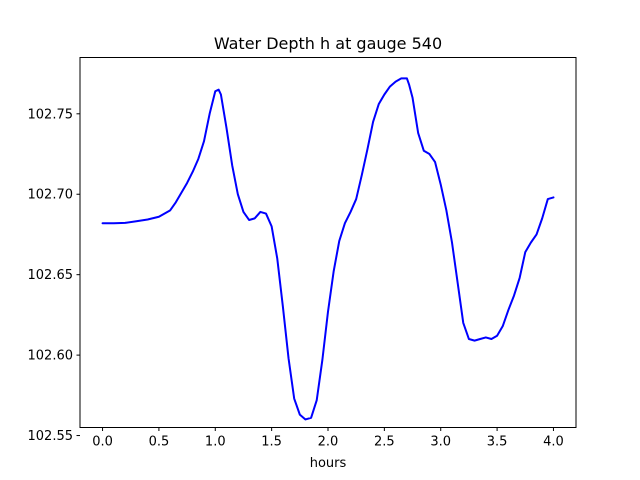 Image resolution: width=640 pixels, height=480 pixels. I want to click on x-tick-label: 1.5, so click(271, 442).